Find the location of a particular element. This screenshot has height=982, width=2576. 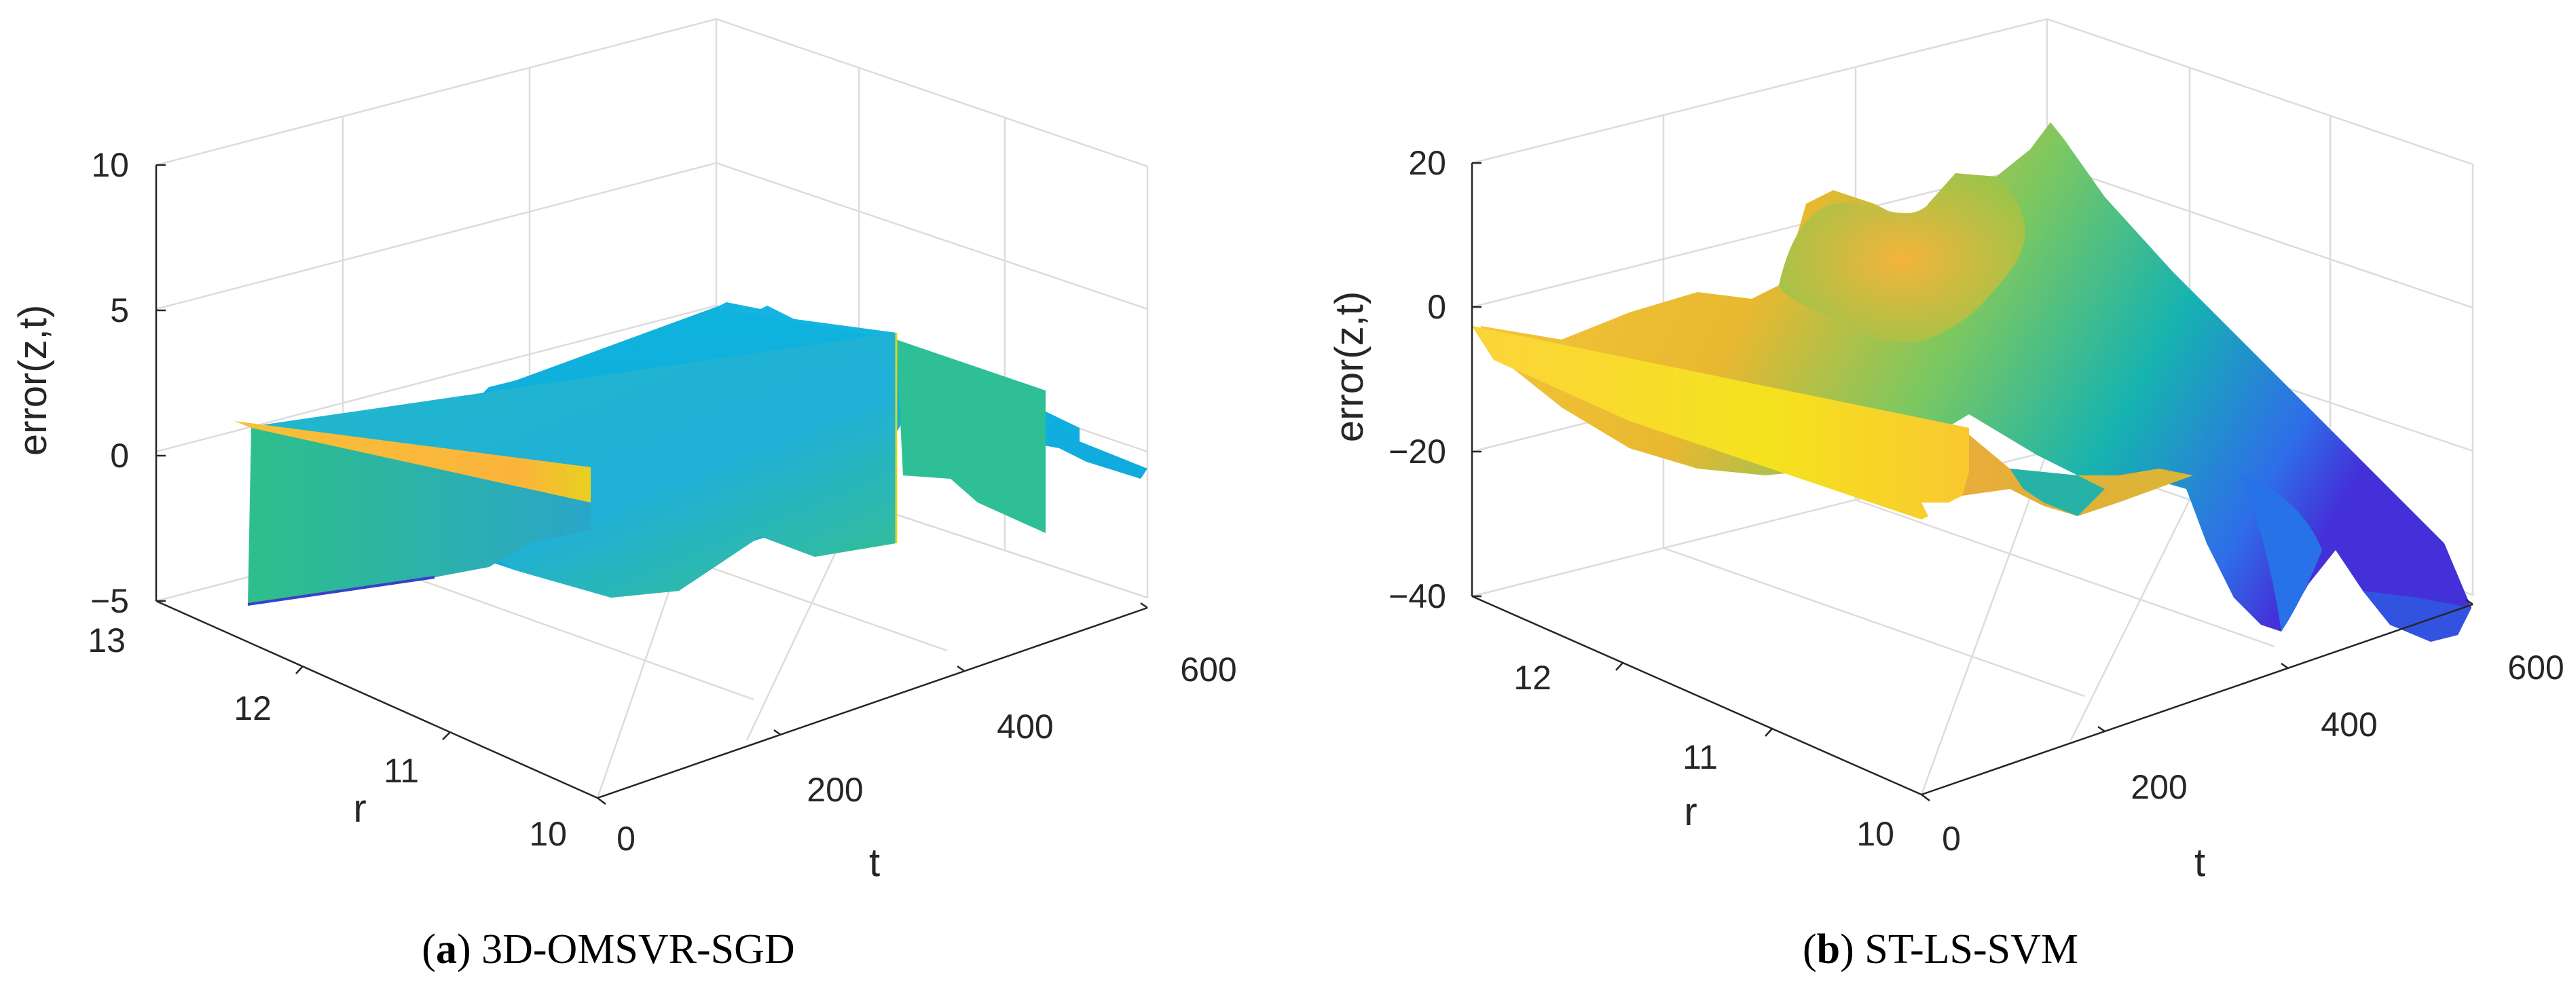

b-z-tick: 0 is located at coordinates (1436, 307).